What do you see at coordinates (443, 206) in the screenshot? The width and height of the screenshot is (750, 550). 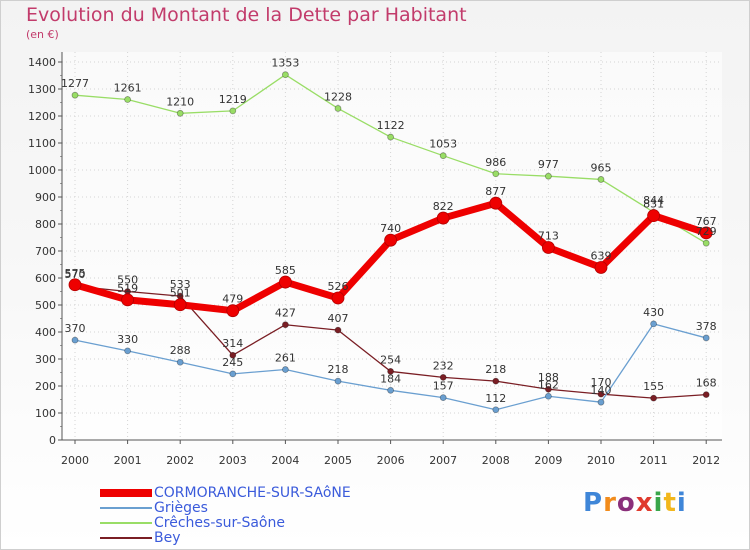 I see `data-label-cormoranche: 822` at bounding box center [443, 206].